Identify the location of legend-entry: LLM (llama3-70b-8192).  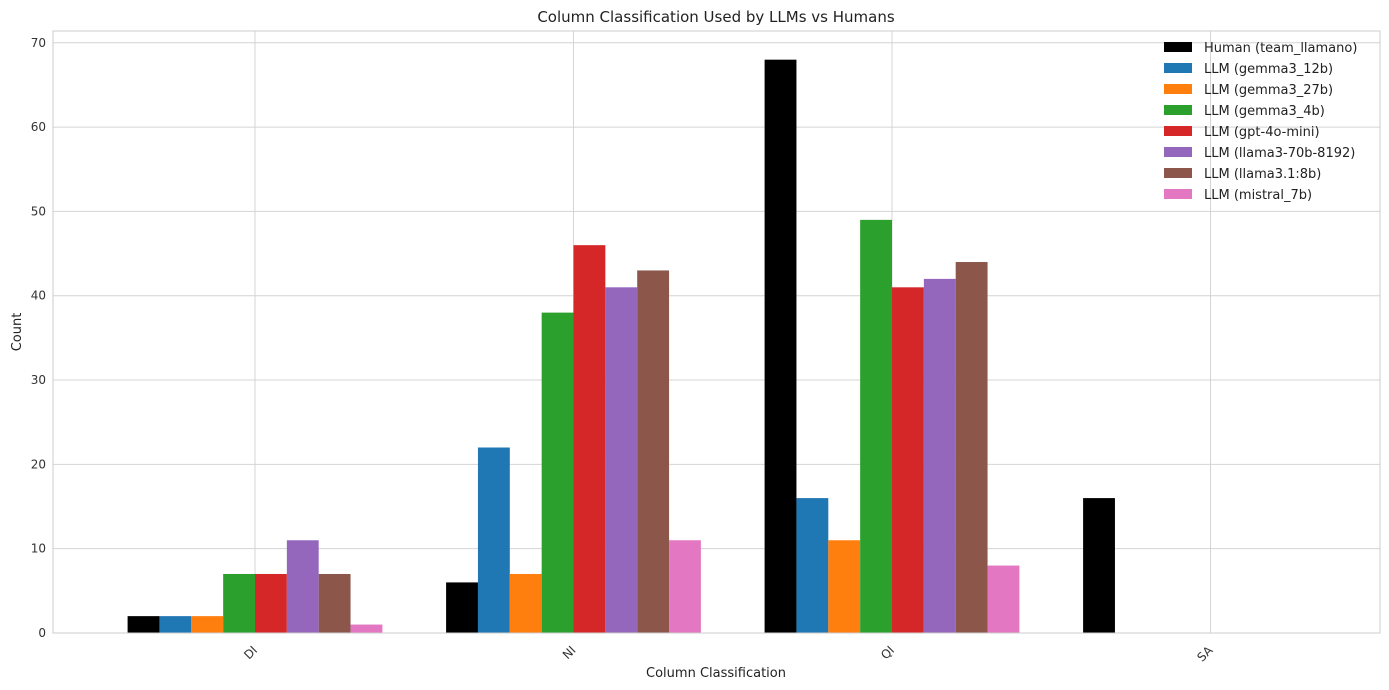
(1279, 153).